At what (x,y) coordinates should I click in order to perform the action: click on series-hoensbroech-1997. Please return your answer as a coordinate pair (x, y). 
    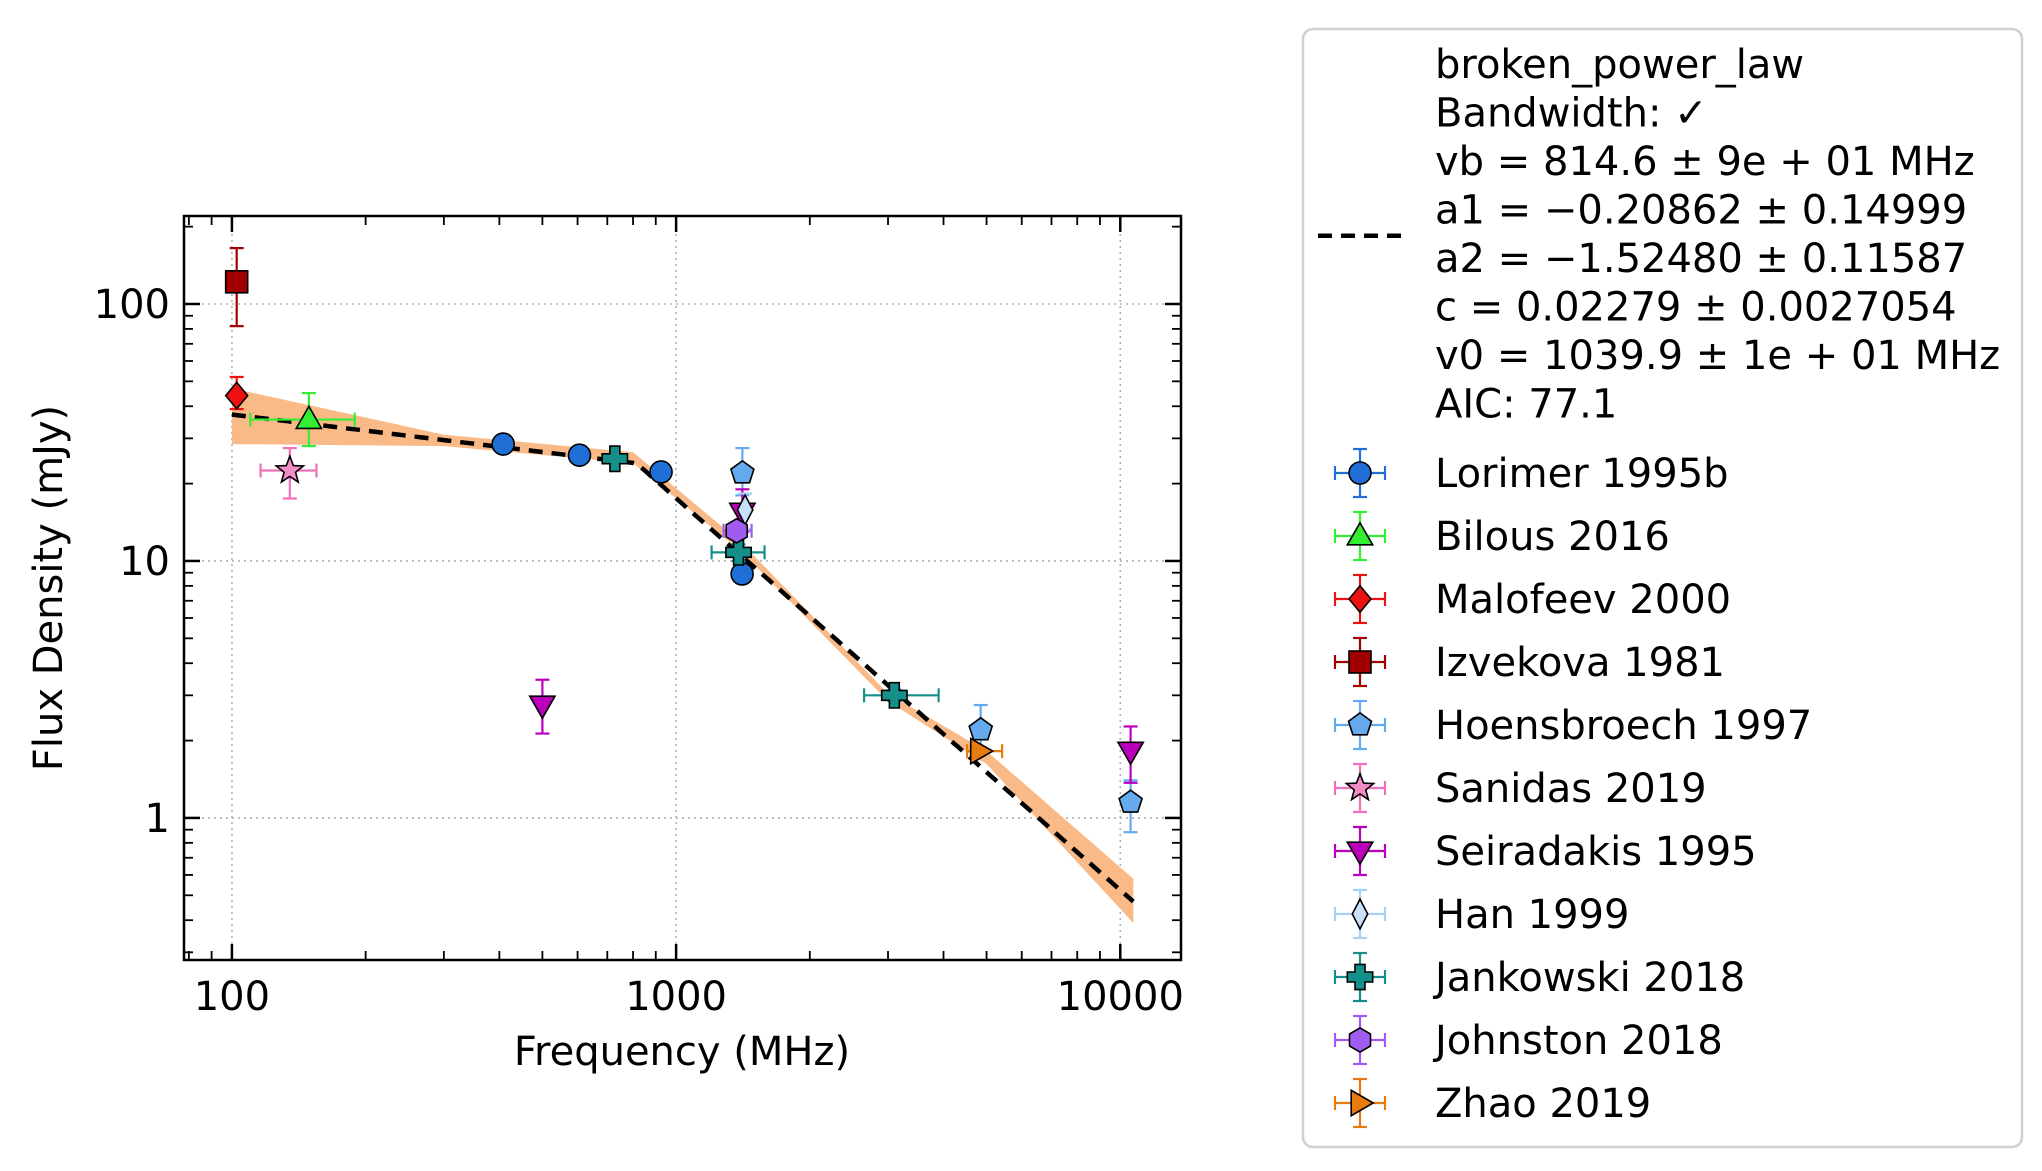
    Looking at the image, I should click on (936, 640).